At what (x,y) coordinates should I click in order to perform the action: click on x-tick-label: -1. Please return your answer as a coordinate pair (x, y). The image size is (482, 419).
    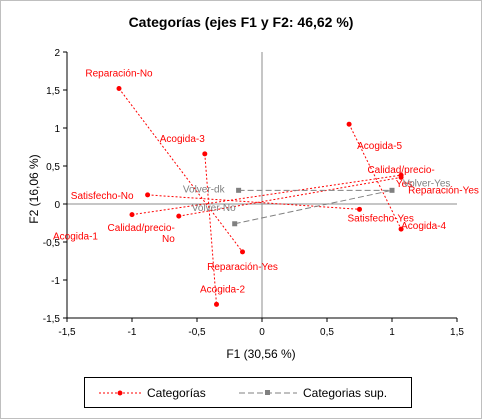
    Looking at the image, I should click on (132, 332).